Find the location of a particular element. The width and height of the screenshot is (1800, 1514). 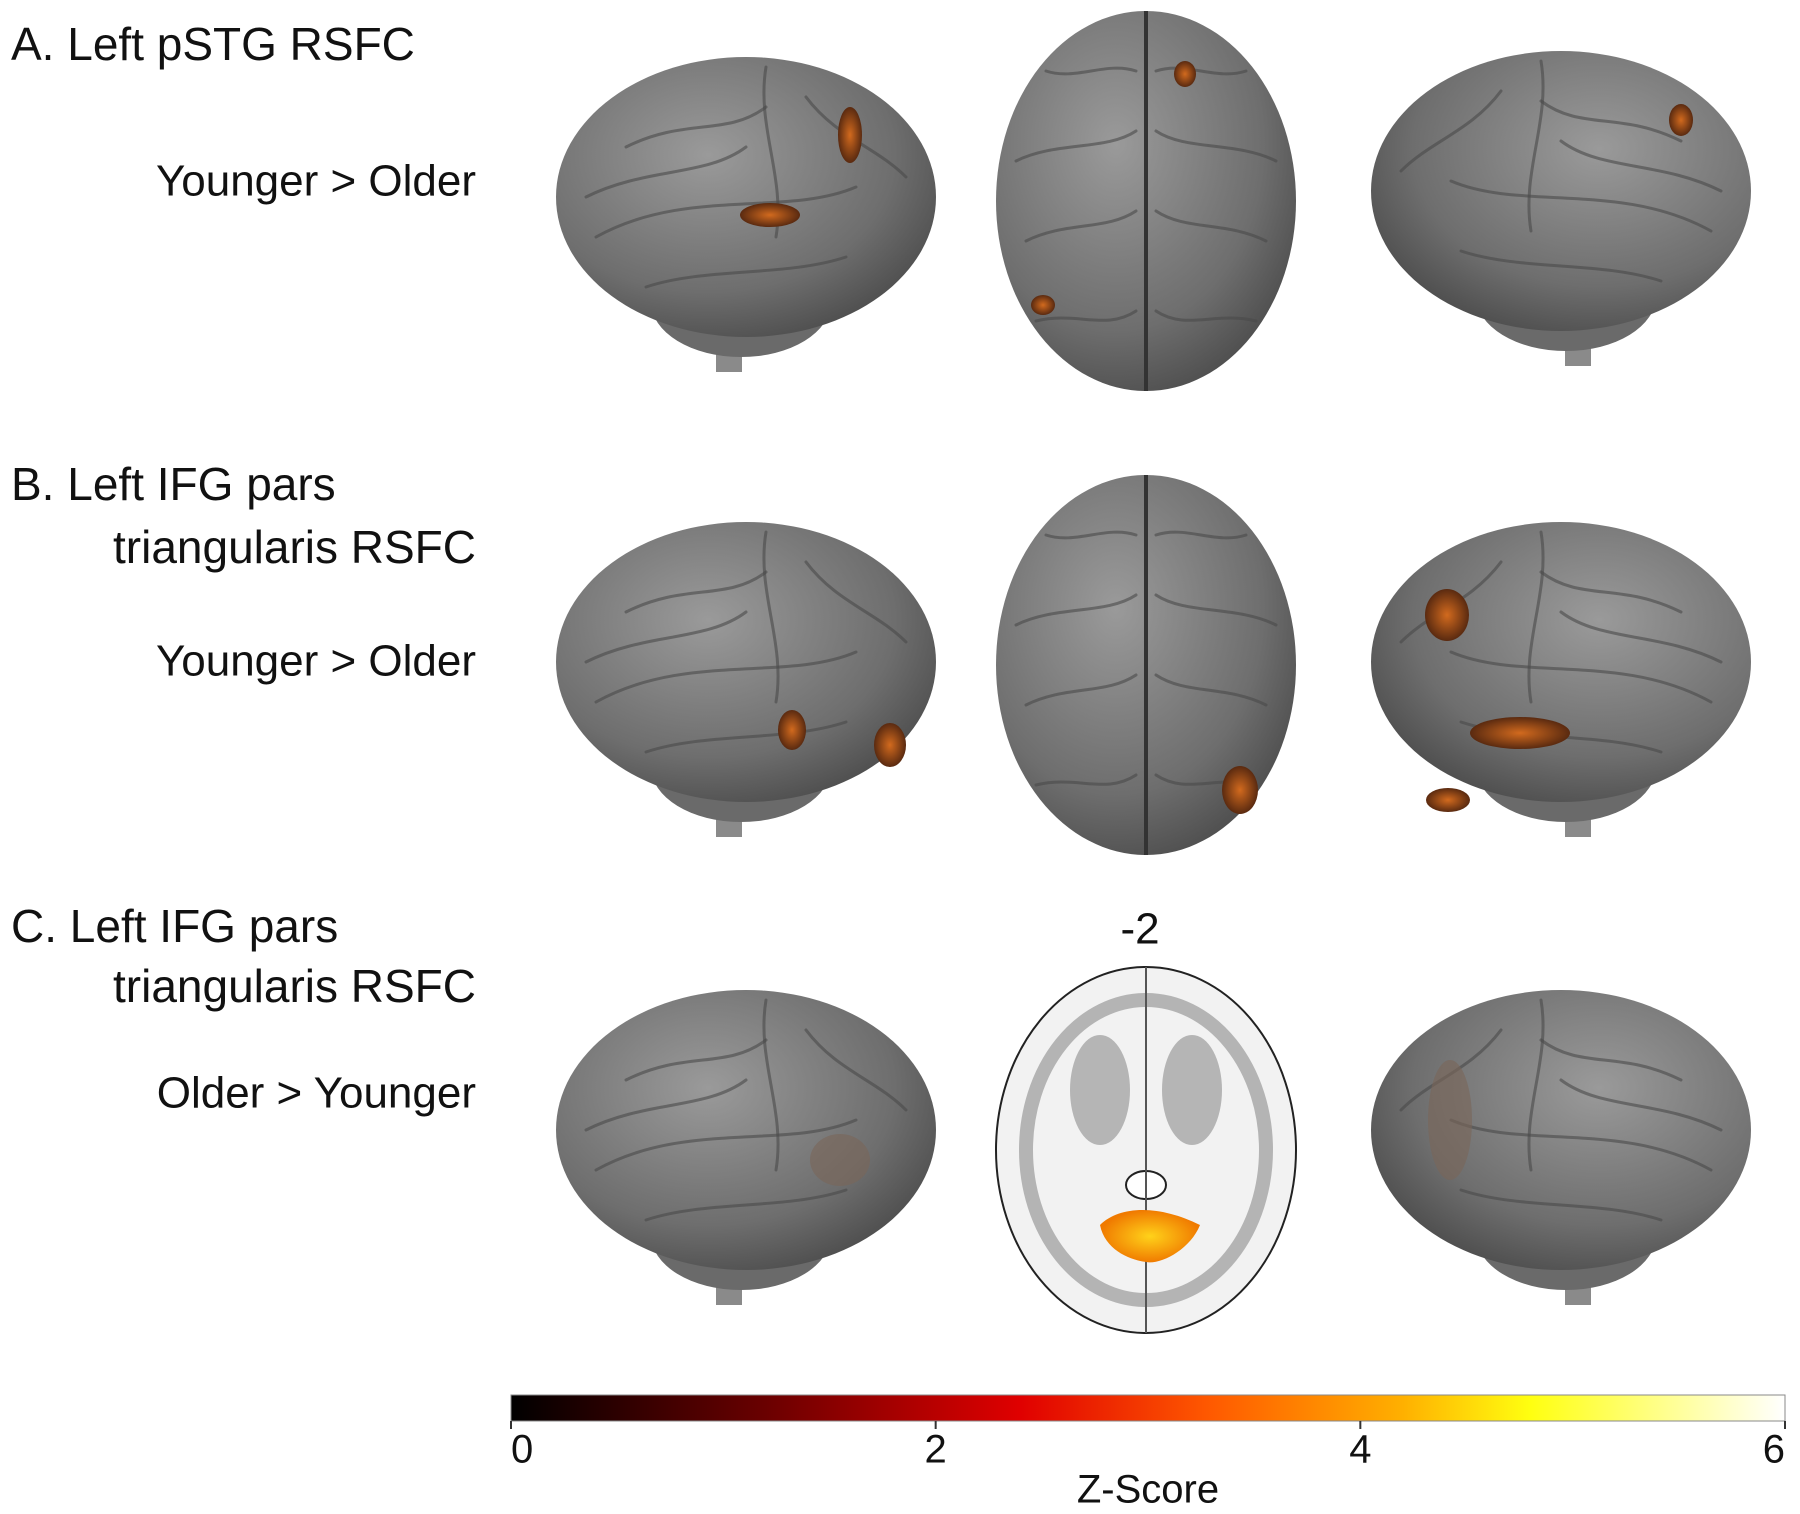

panel-title: A. Left pSTG RSFC is located at coordinates (213, 44).